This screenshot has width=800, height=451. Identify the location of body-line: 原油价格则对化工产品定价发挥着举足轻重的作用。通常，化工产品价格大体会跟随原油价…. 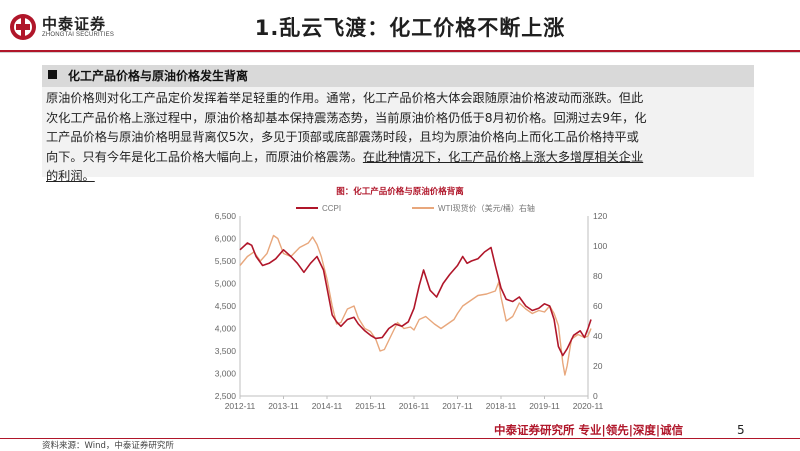
(345, 98).